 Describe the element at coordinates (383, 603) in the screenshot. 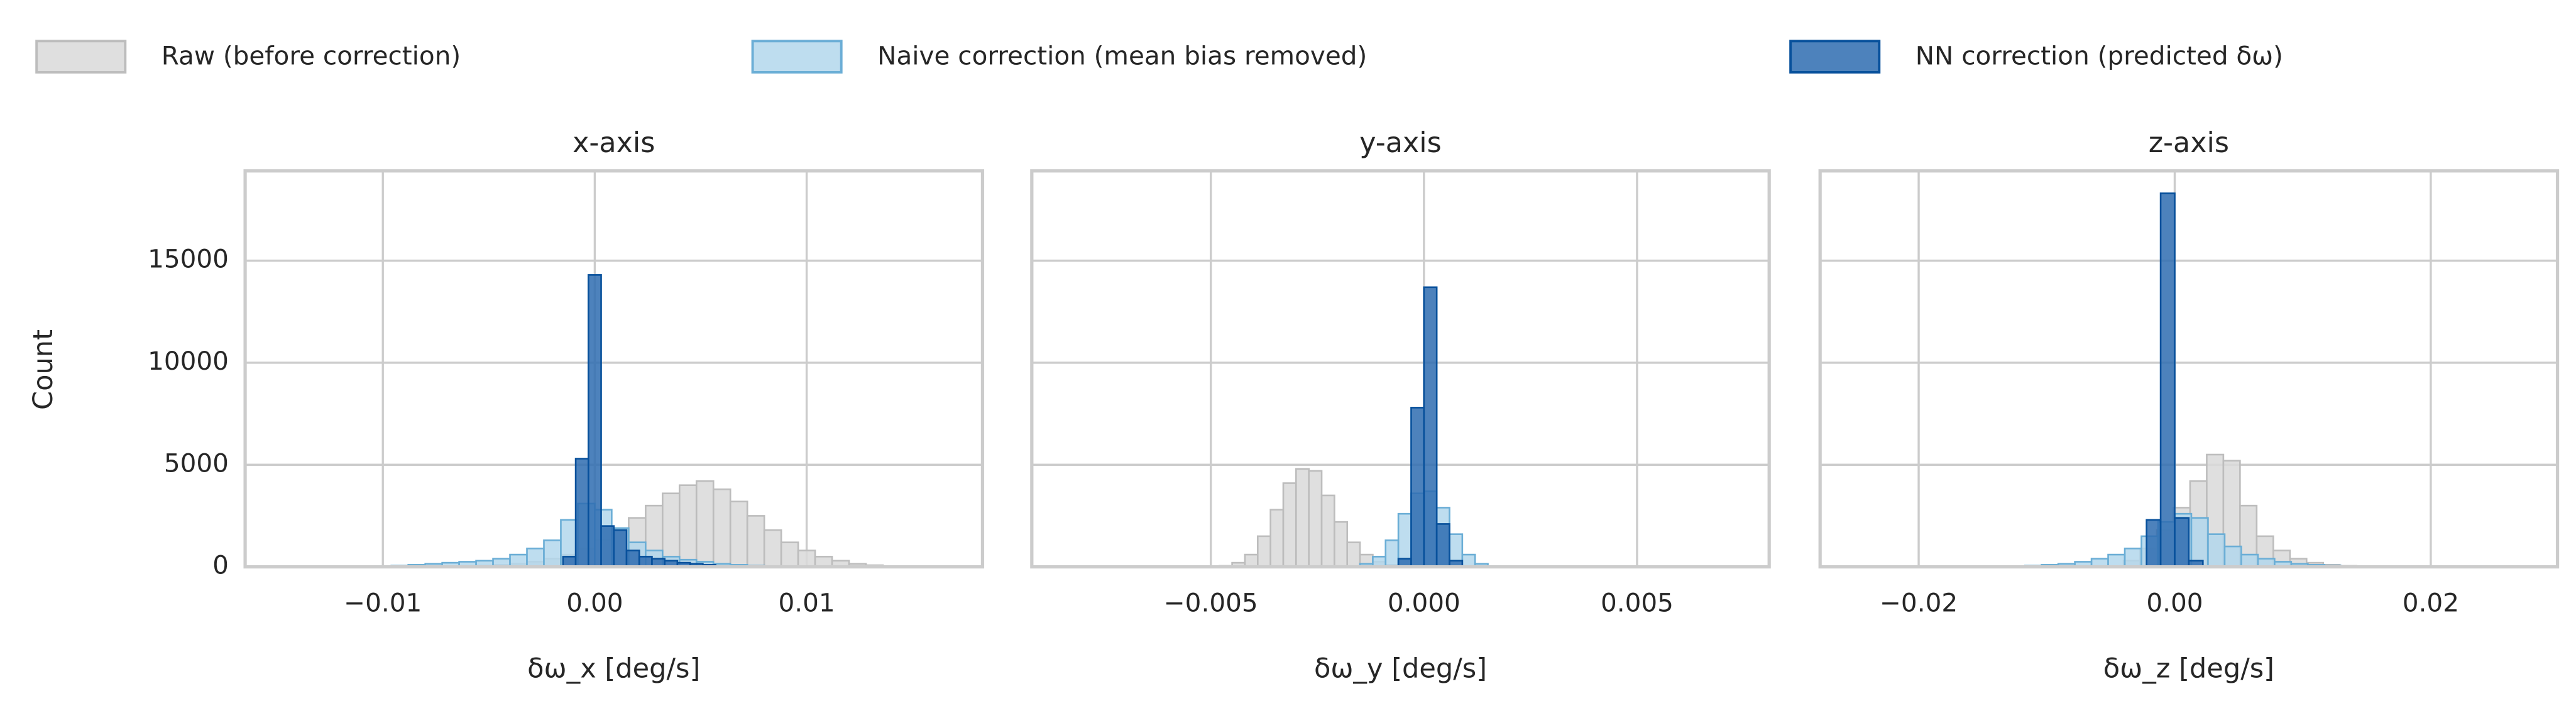

I see `x-tick-label: −0.01` at that location.